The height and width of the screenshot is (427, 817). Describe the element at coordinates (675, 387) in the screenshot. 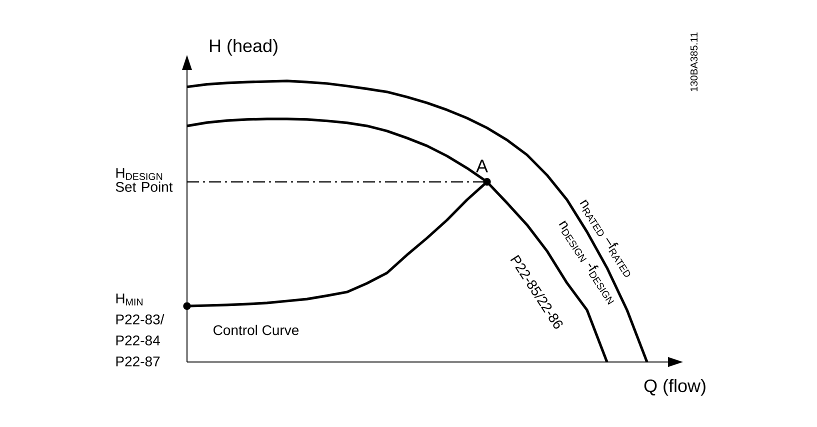

I see `x-axis-title: Q (flow)` at that location.